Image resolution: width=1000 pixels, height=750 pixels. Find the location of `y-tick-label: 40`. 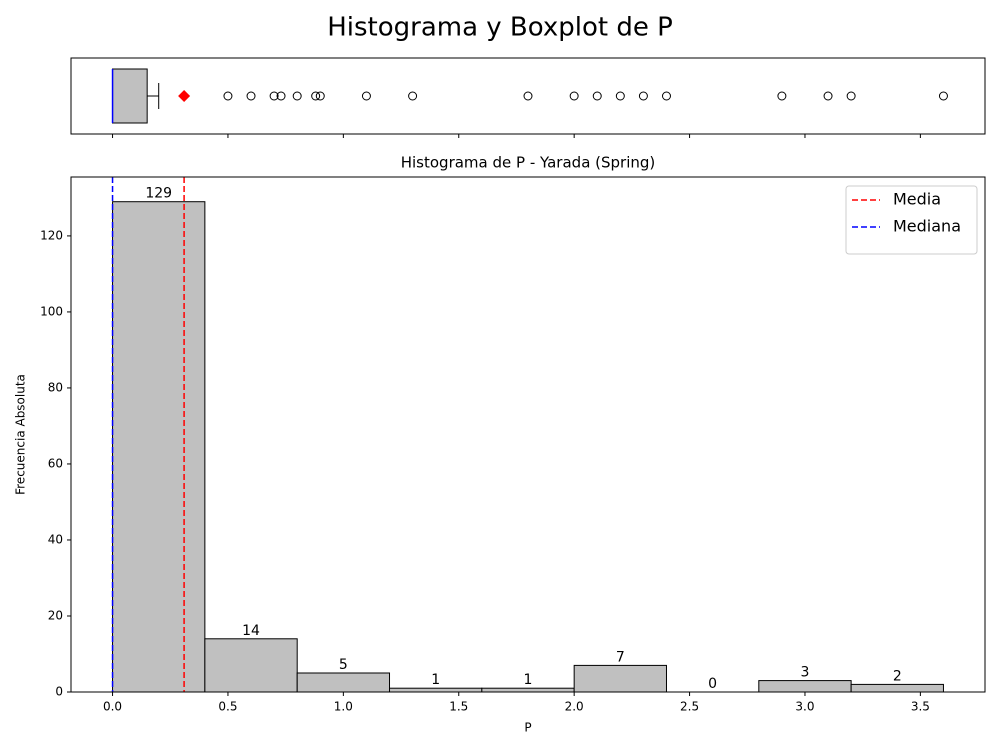

y-tick-label: 40 is located at coordinates (55, 539).